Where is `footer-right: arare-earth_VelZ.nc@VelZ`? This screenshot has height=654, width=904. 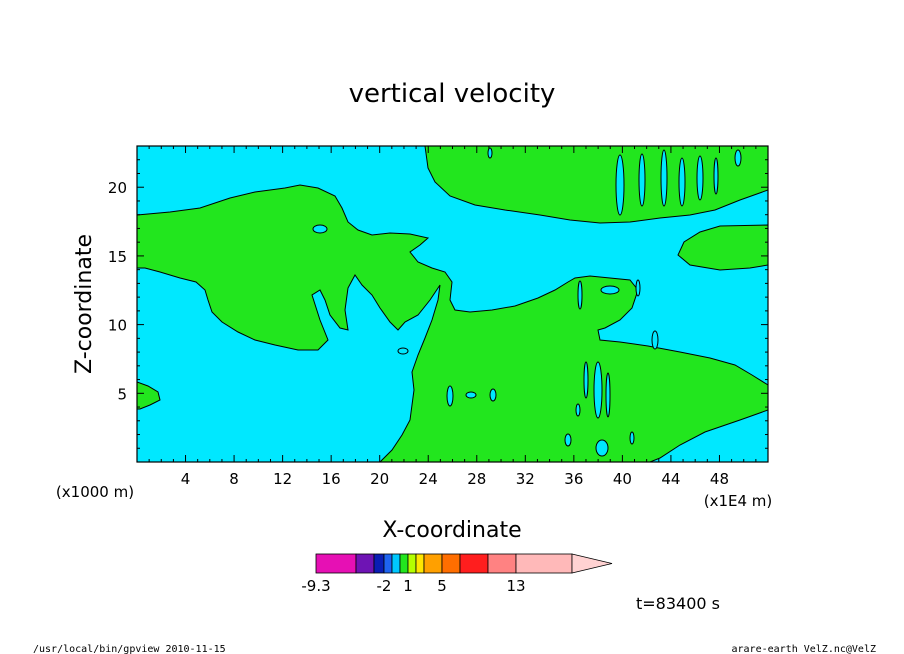 footer-right: arare-earth_VelZ.nc@VelZ is located at coordinates (804, 649).